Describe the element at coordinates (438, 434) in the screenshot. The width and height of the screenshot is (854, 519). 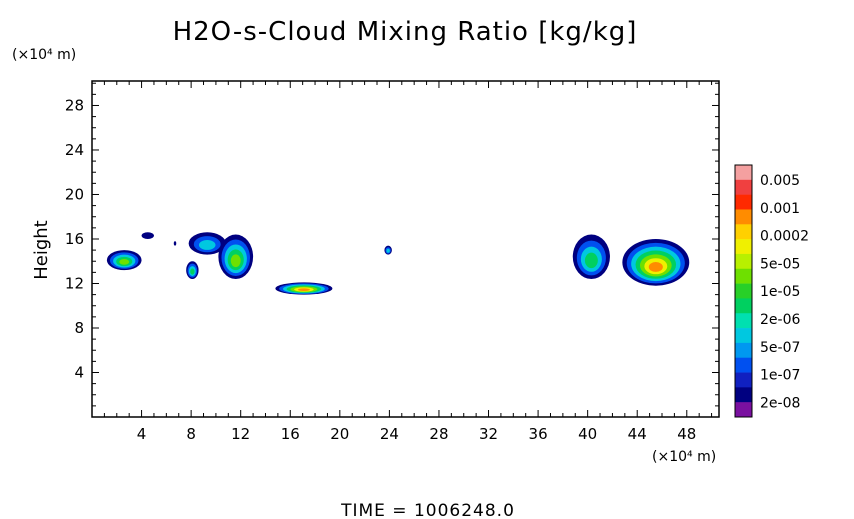
I see `x-tick-label: 28` at that location.